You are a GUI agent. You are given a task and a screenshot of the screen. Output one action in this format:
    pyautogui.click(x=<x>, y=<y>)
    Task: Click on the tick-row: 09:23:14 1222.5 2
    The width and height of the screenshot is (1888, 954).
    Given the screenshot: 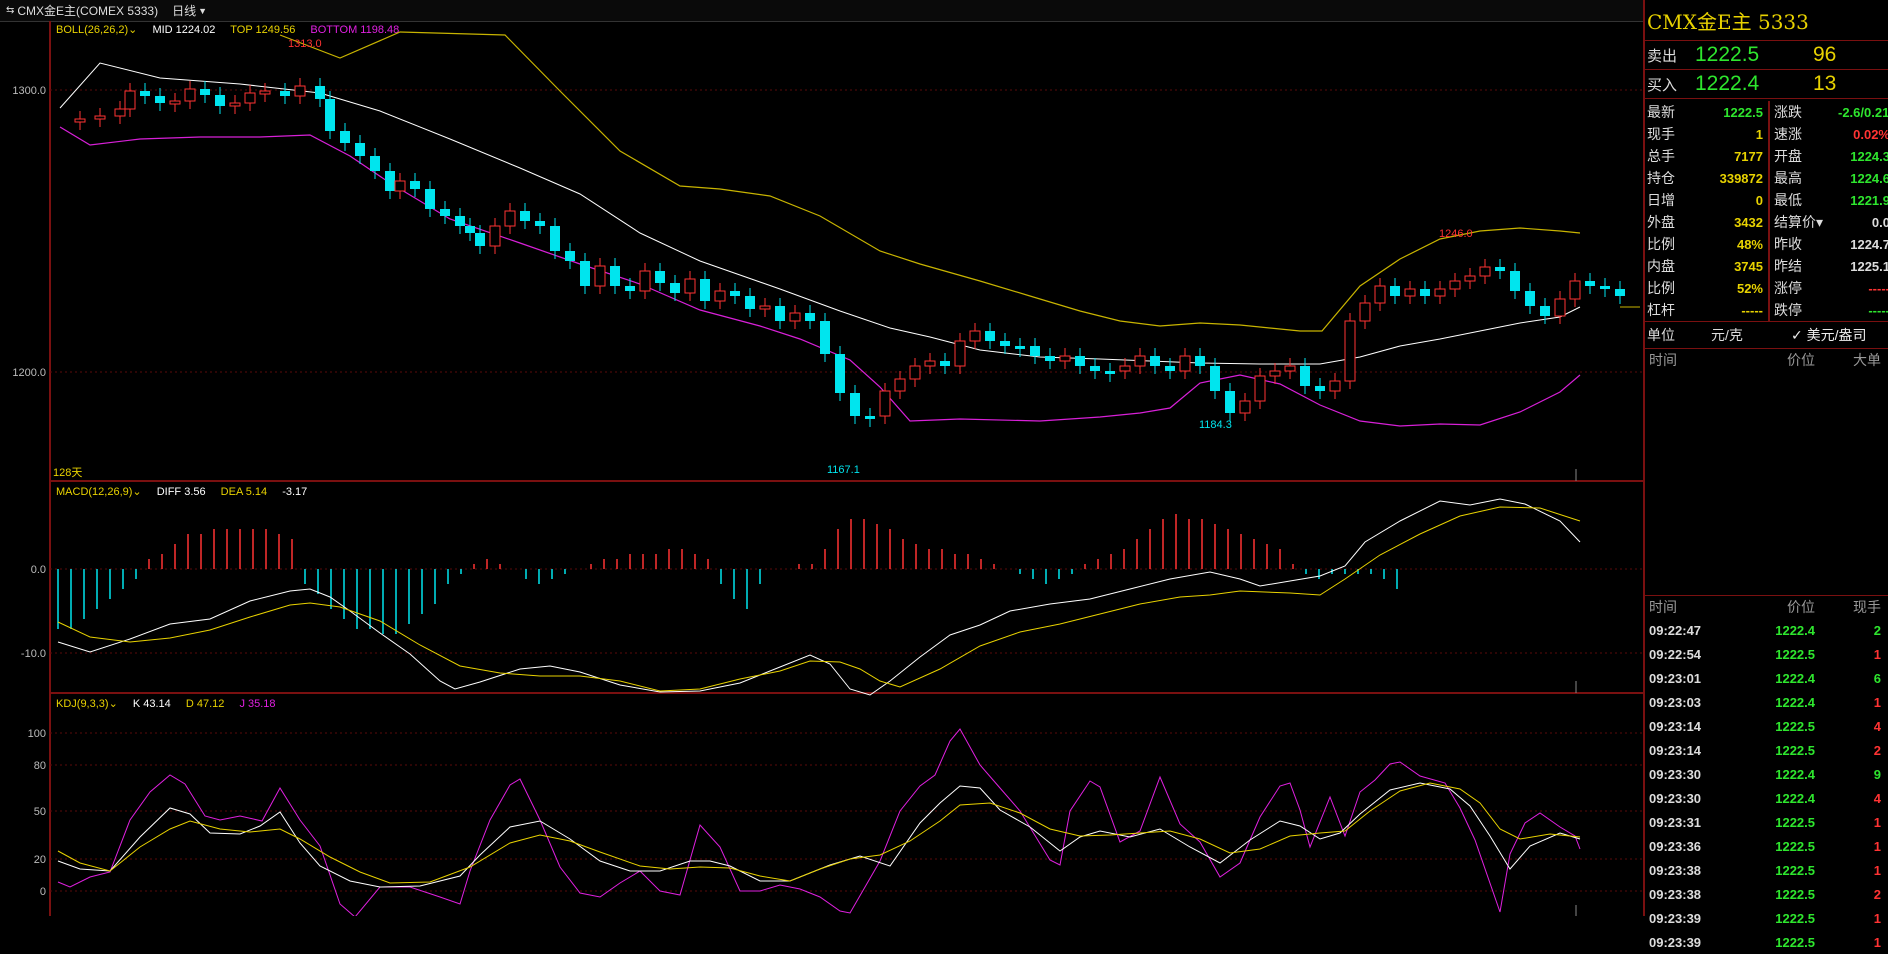 What is the action you would take?
    pyautogui.click(x=1766, y=750)
    